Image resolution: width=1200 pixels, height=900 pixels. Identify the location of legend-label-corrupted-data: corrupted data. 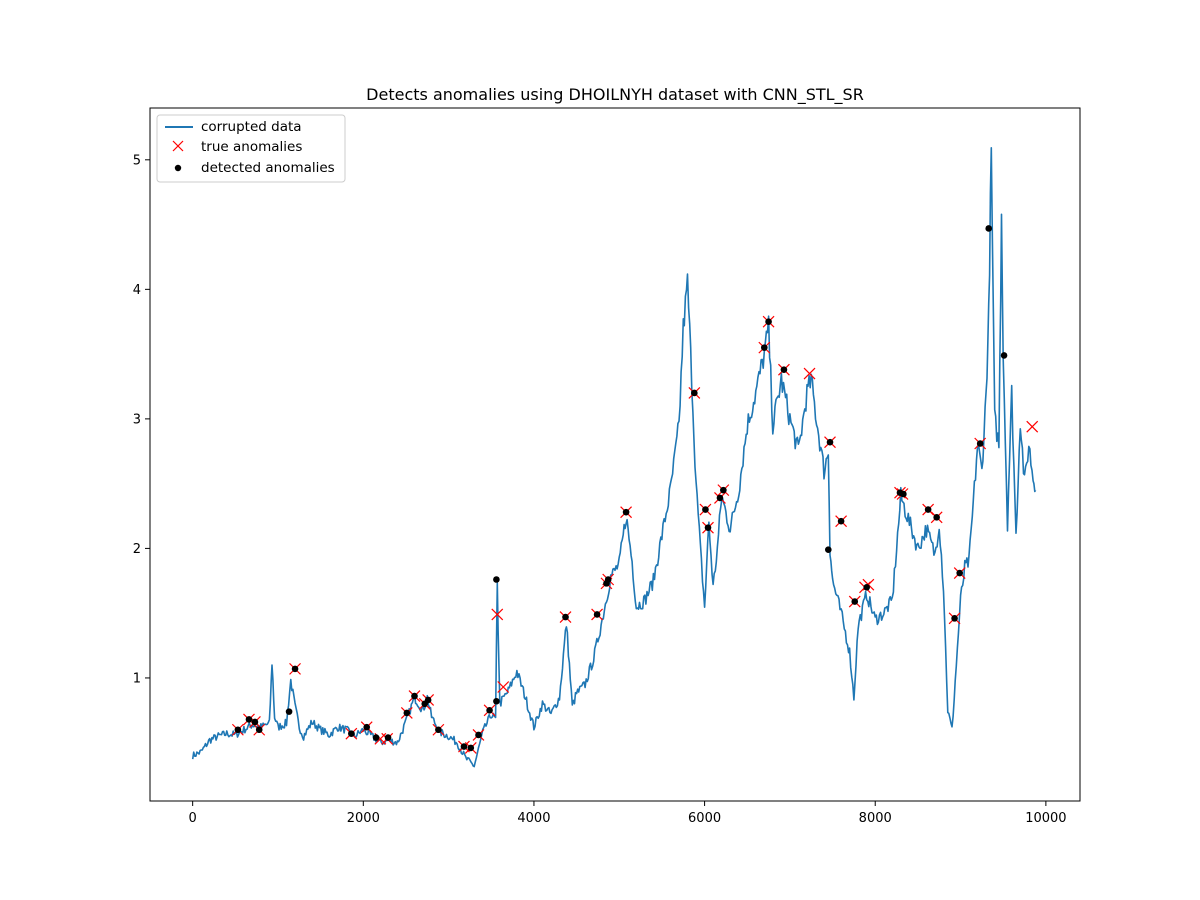
(251, 127).